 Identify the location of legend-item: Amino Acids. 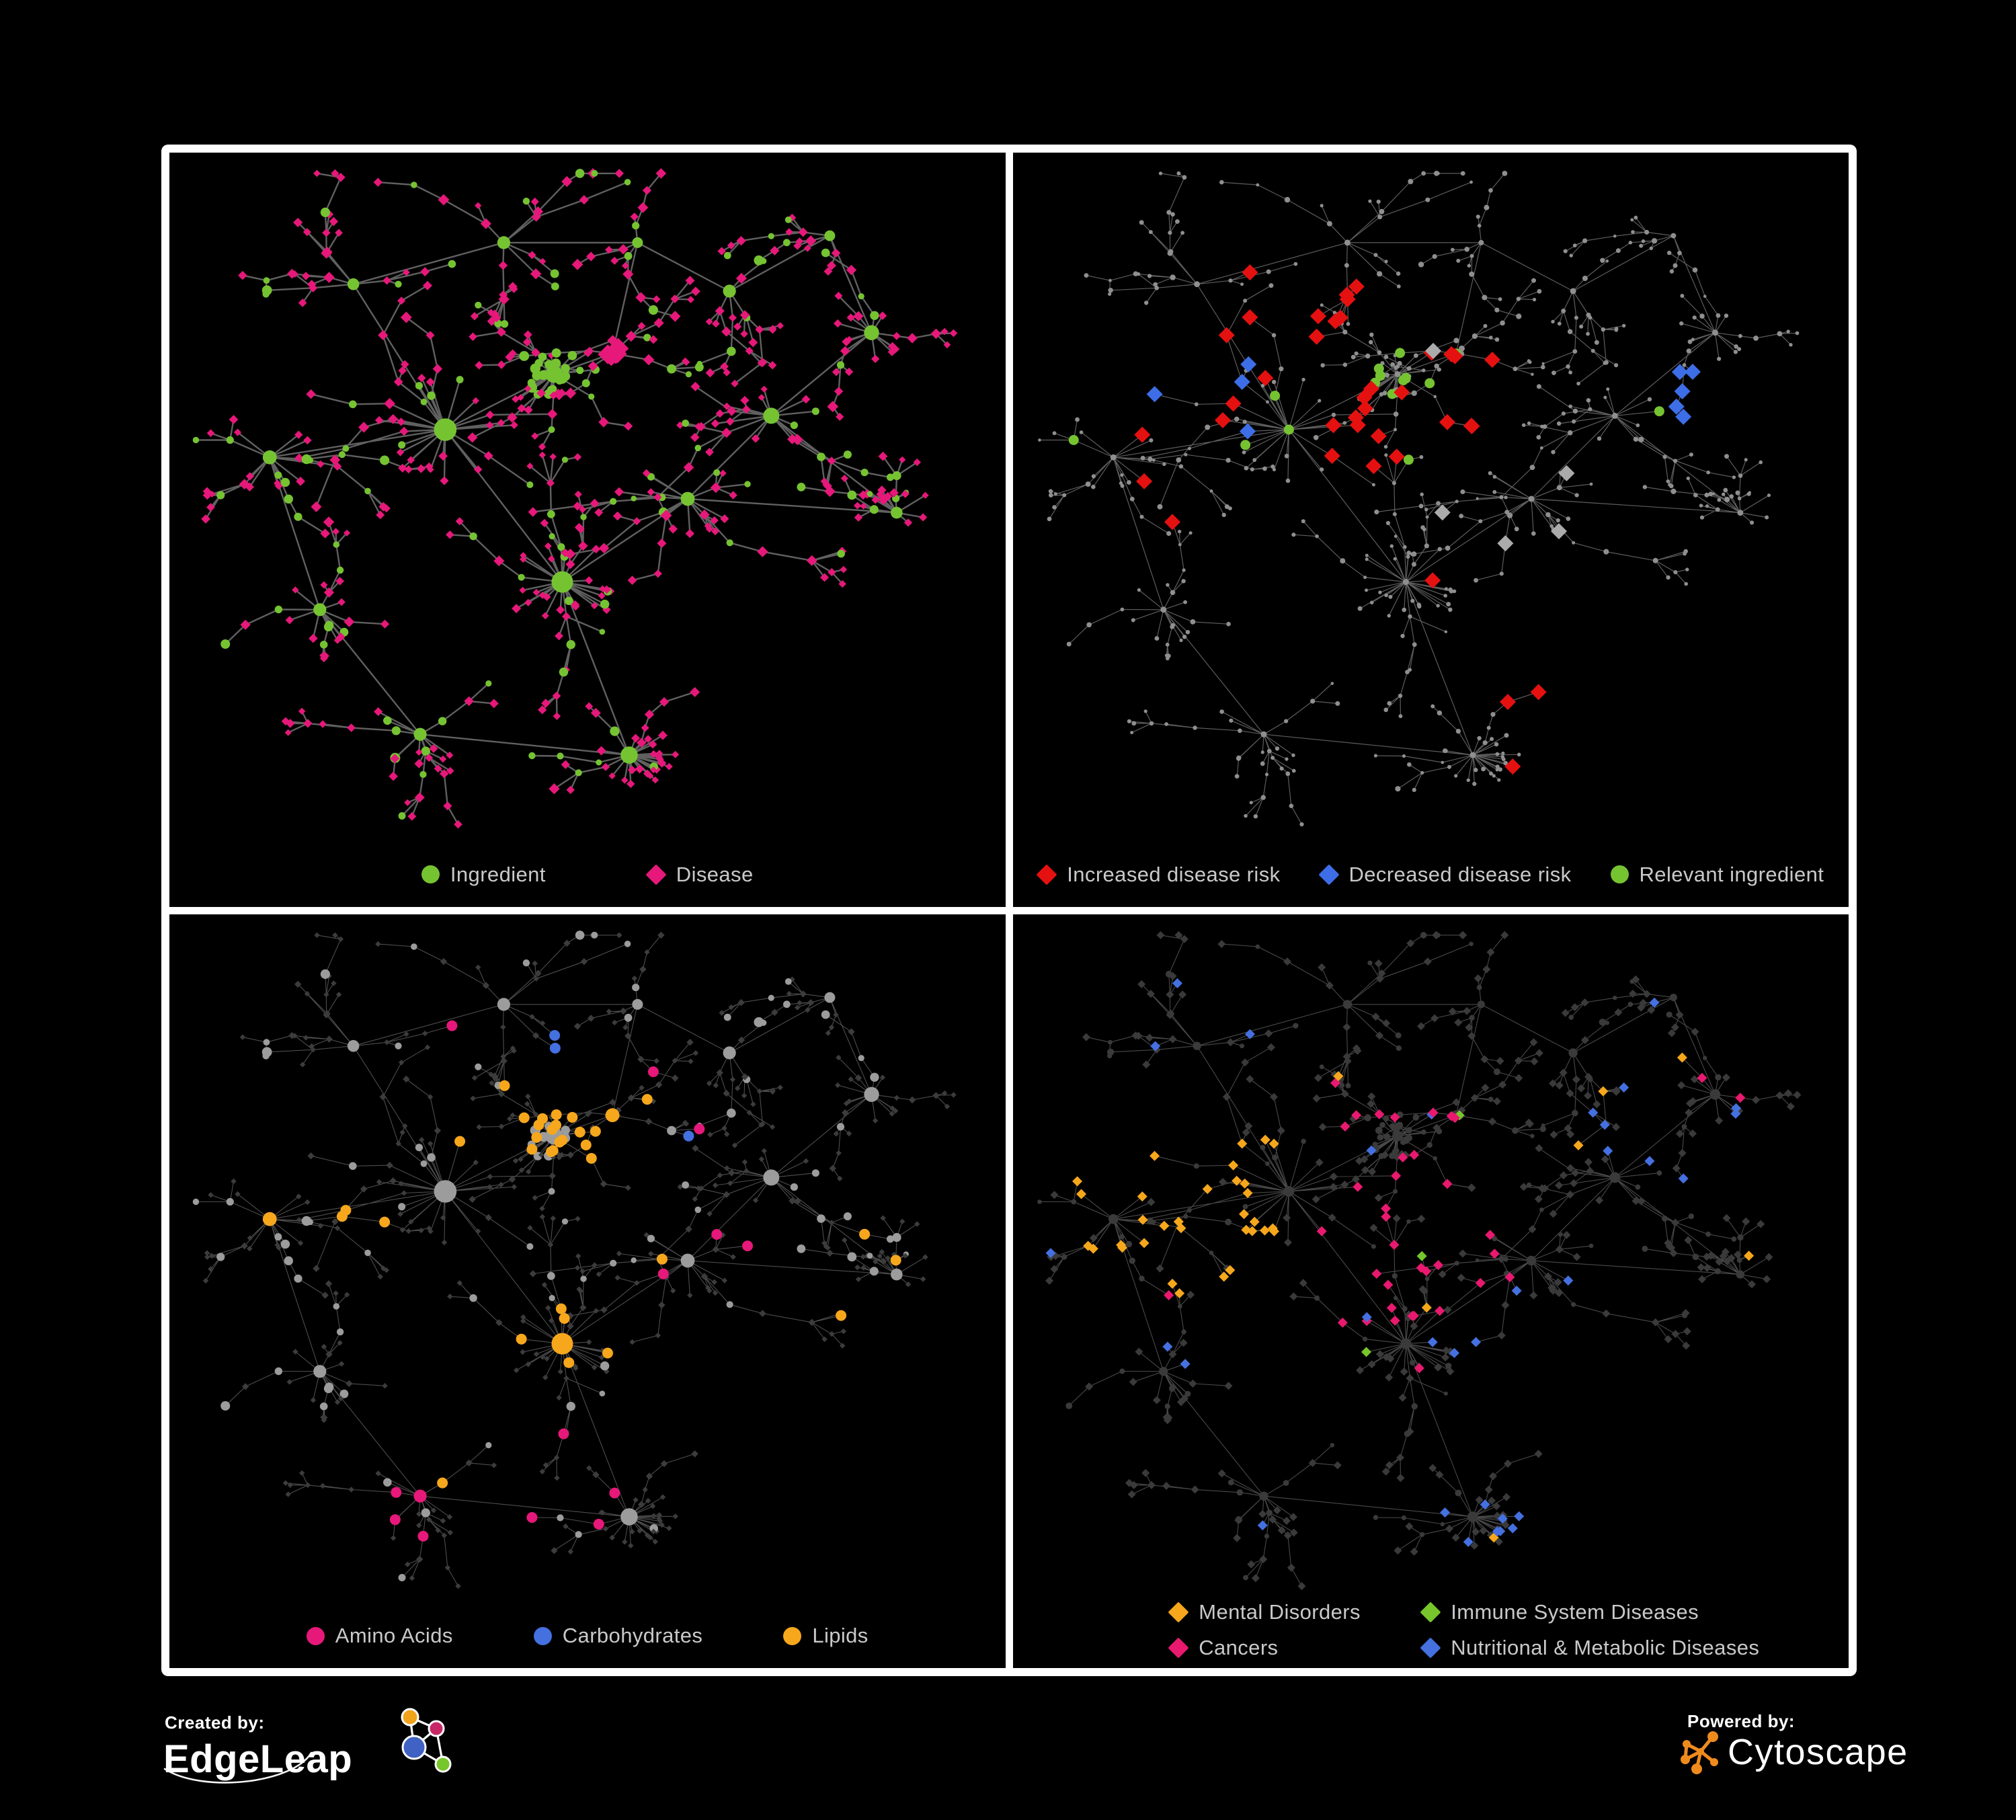
(379, 1636).